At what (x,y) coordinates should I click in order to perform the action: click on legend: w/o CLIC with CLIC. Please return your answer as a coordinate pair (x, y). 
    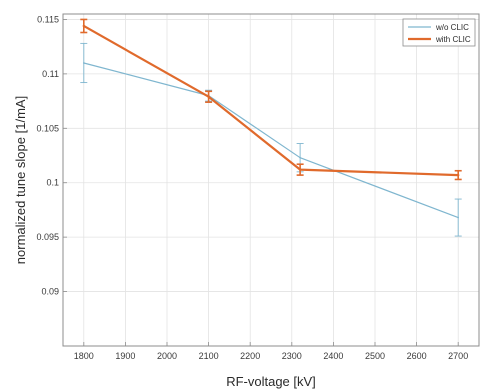
    Looking at the image, I should click on (439, 32).